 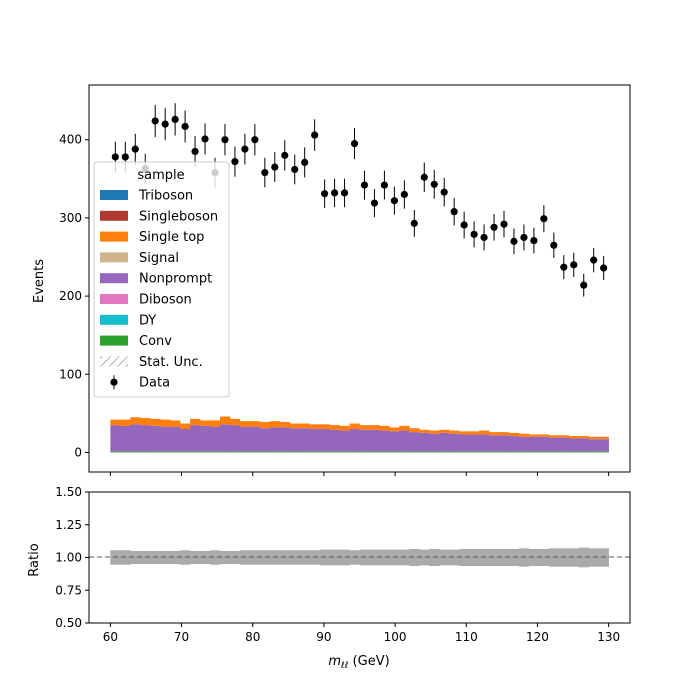 What do you see at coordinates (68, 623) in the screenshot?
I see `y-tick-label-bottom: 0.50` at bounding box center [68, 623].